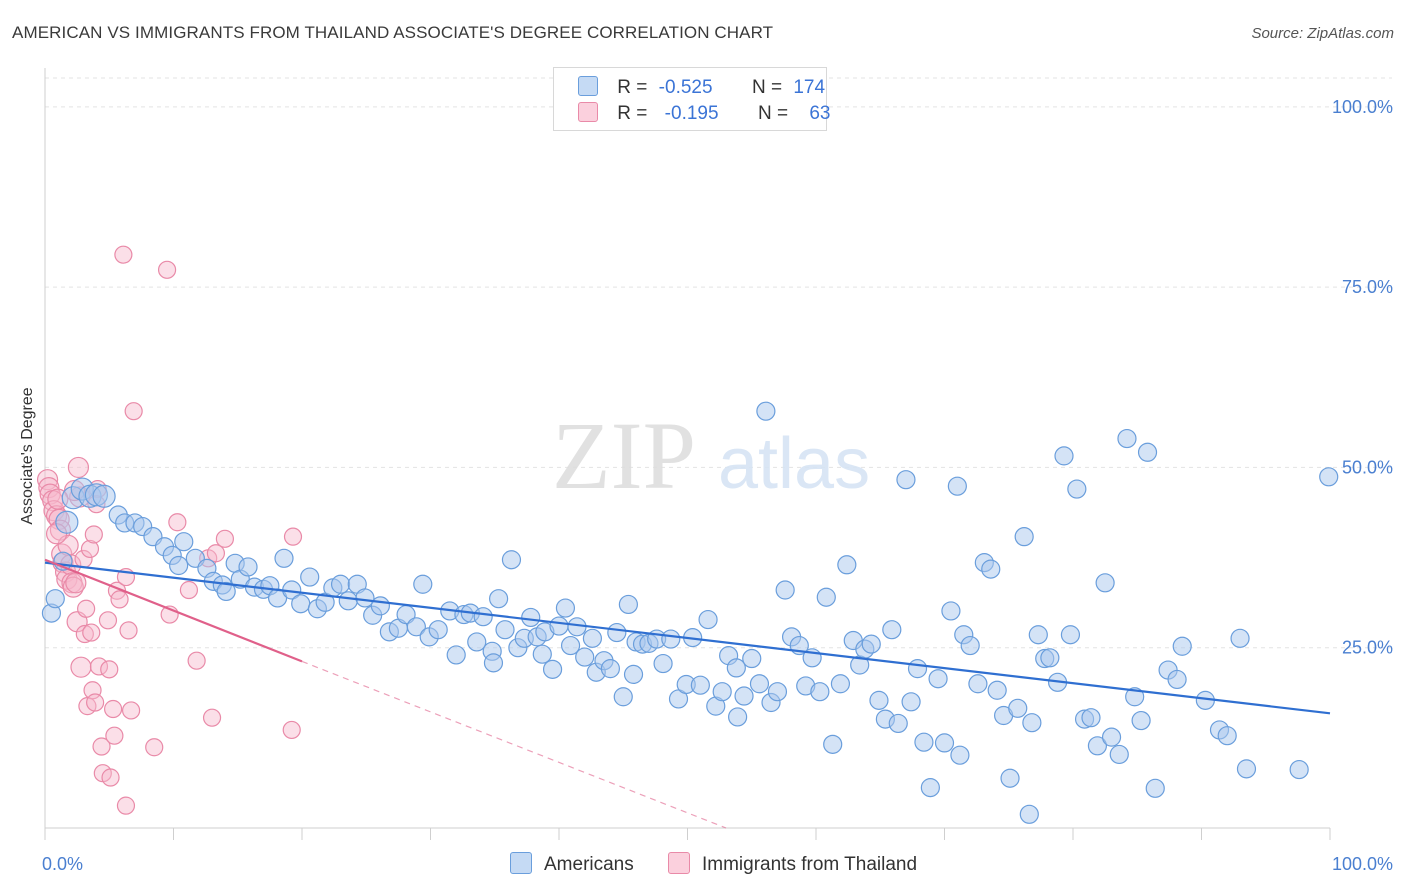 Image resolution: width=1406 pixels, height=892 pixels. I want to click on correlation-legend: R = -0.525 N = 174 R = -0.195 N = 63, so click(691, 99).